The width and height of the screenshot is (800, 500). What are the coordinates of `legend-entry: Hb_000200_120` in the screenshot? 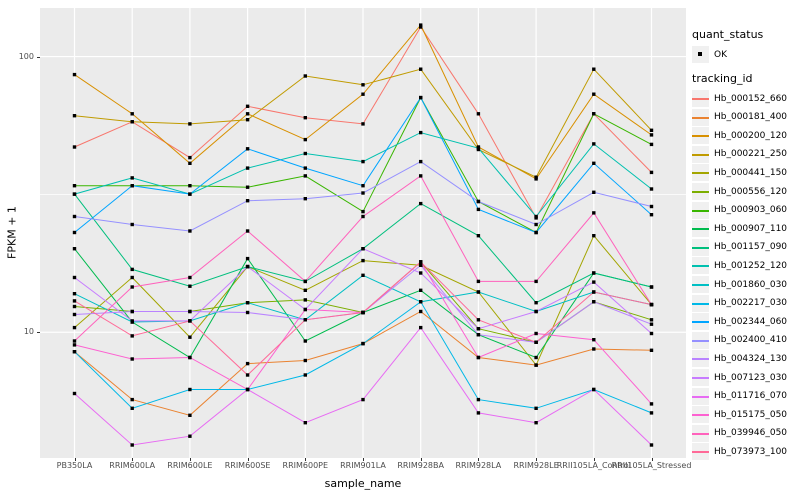 It's located at (740, 136).